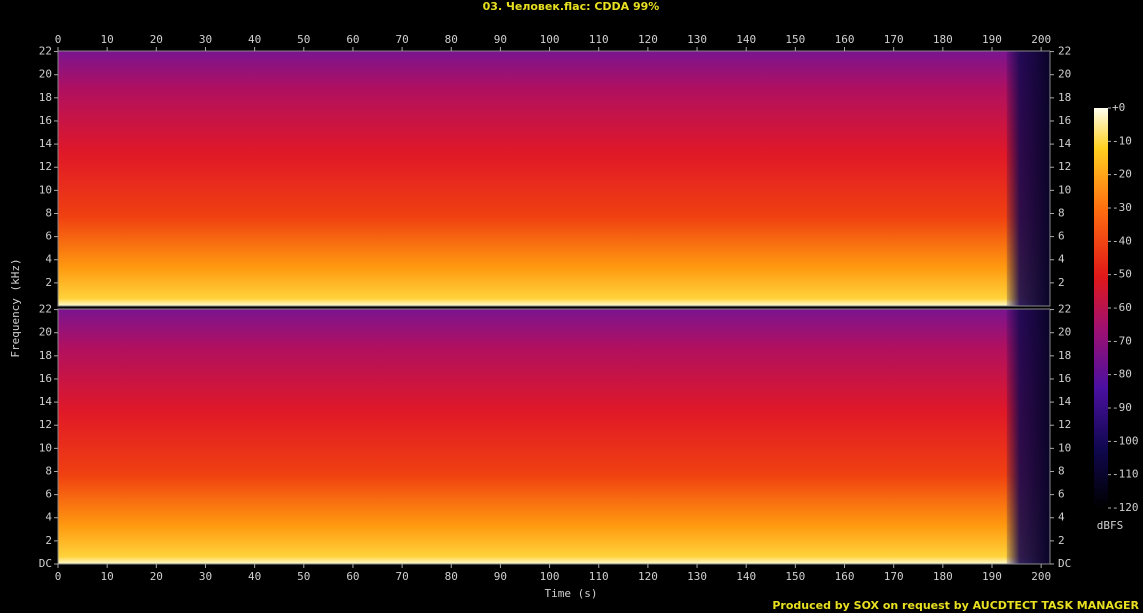  Describe the element at coordinates (1118, 107) in the screenshot. I see `colorbar-tick-label: +0` at that location.